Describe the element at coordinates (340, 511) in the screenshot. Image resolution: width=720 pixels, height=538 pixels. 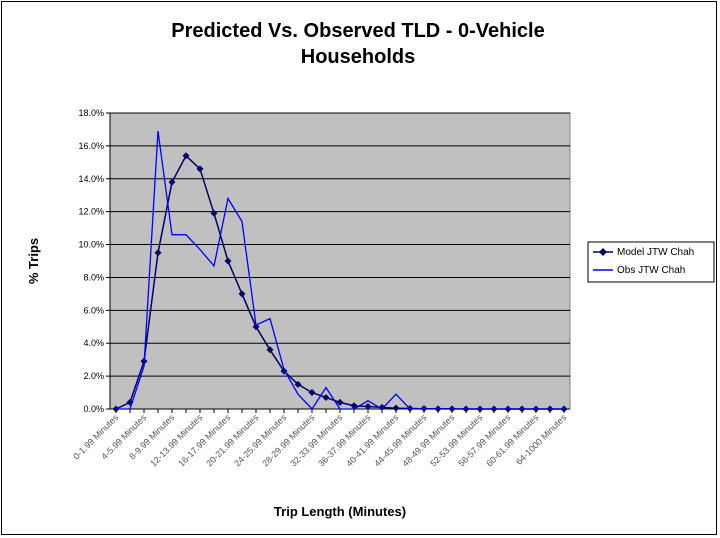
I see `x-axis-label: Trip Length (Minutes)` at that location.